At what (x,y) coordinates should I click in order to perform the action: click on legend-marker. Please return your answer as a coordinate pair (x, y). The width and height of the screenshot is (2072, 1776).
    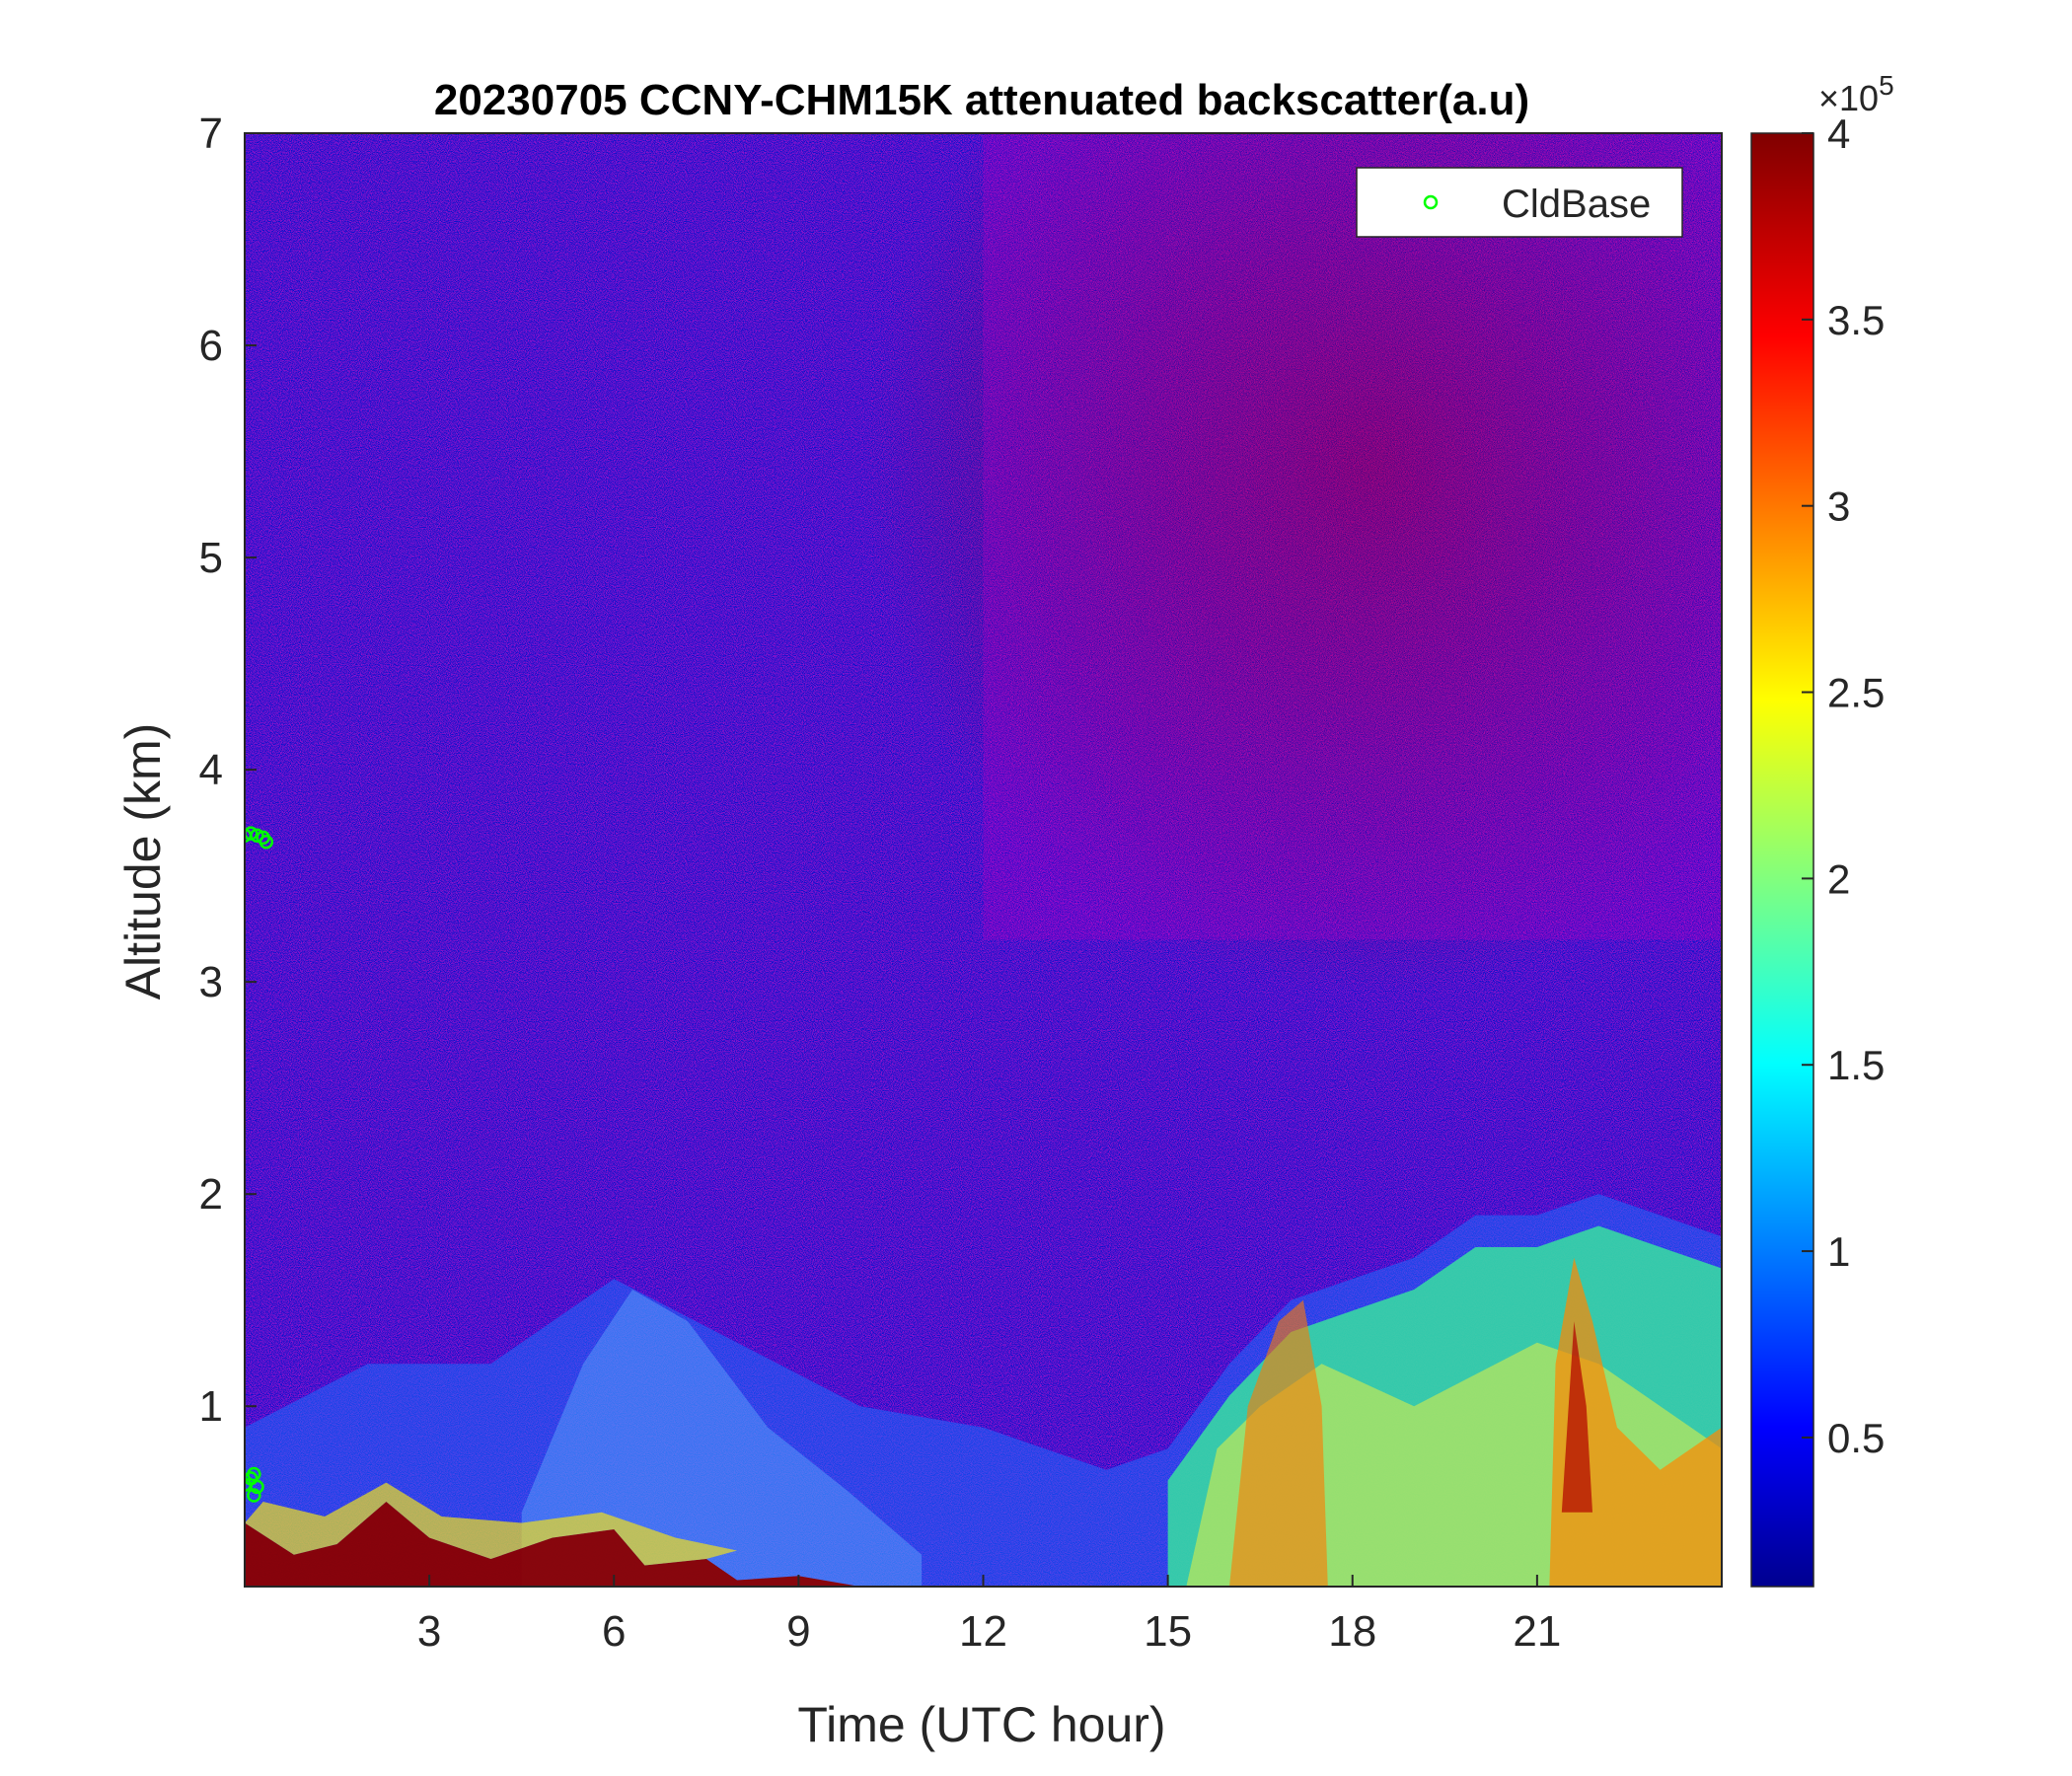
    Looking at the image, I should click on (1431, 202).